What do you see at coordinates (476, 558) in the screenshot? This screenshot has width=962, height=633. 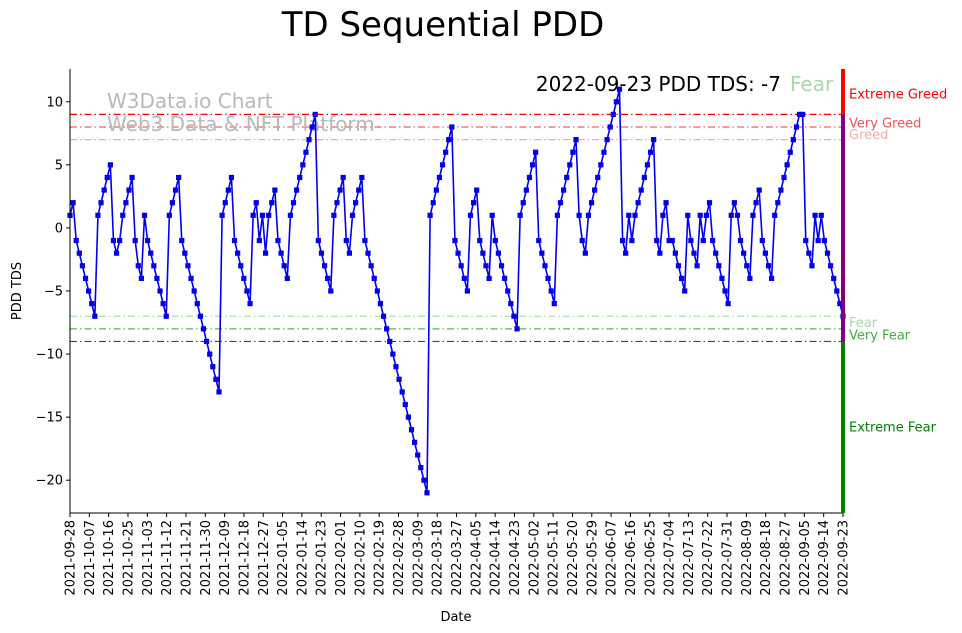 I see `x-tick-label: 2022-04-05` at bounding box center [476, 558].